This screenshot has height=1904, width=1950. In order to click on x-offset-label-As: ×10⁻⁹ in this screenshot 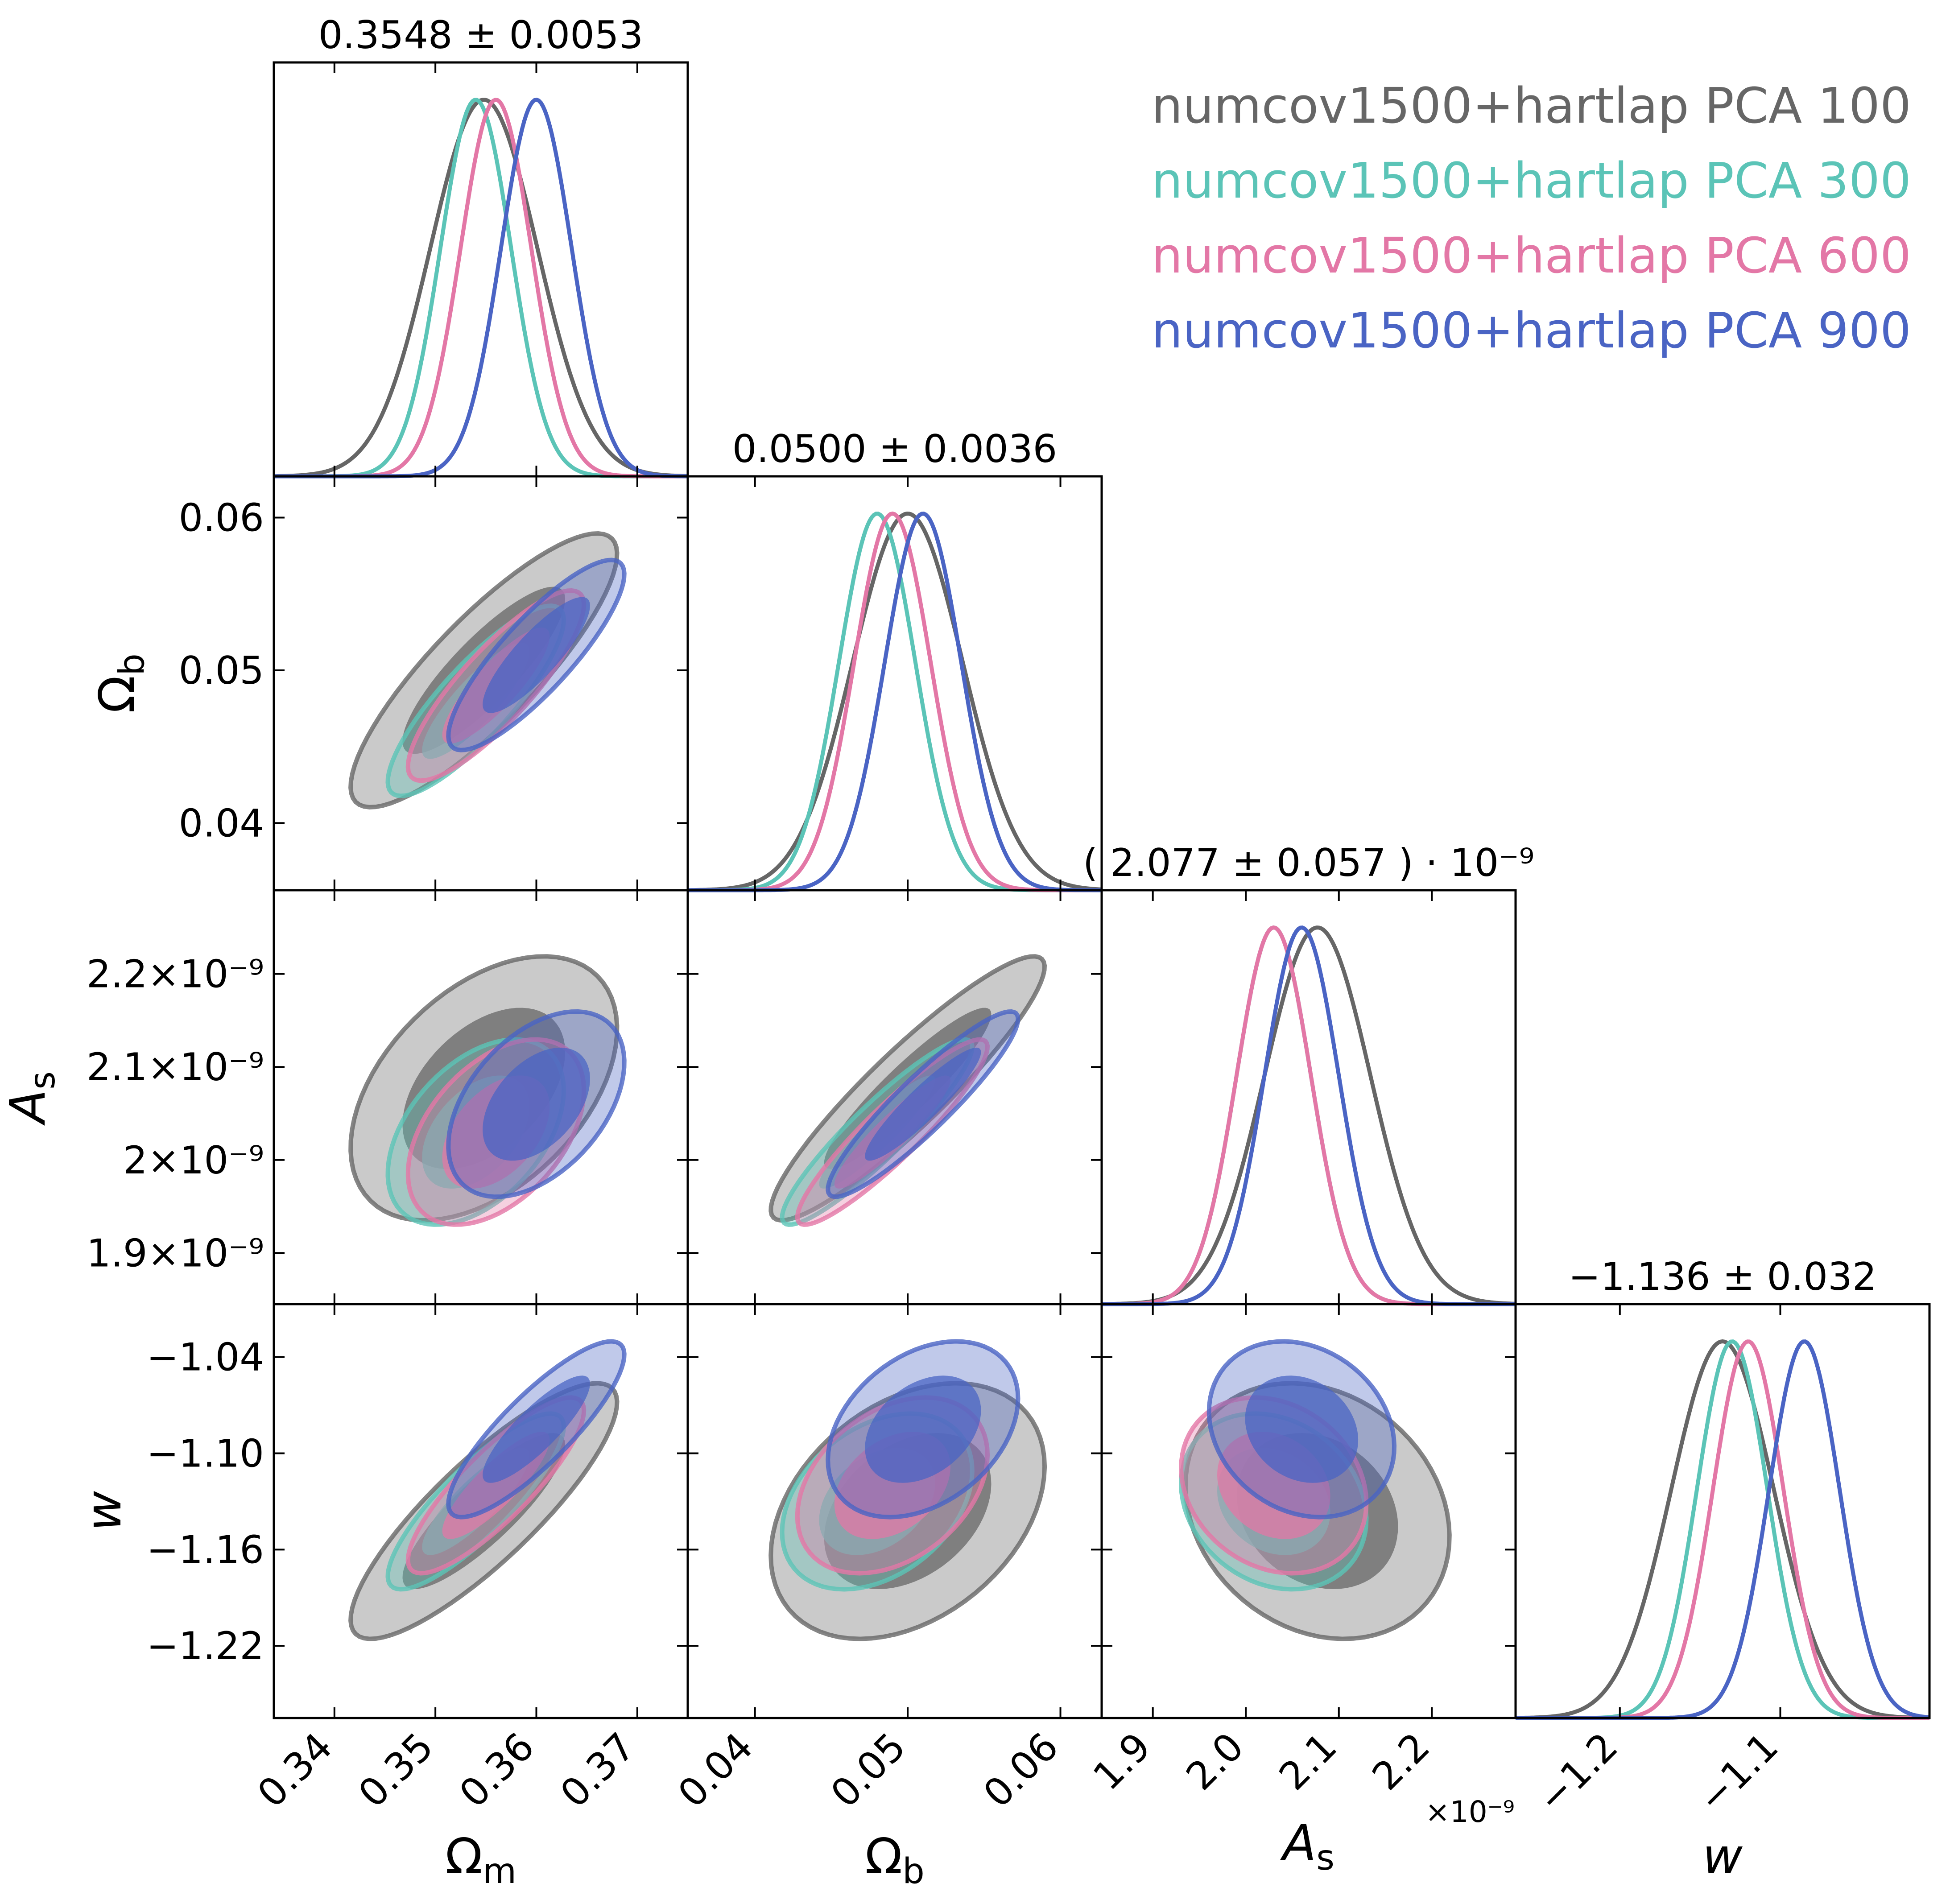, I will do `click(1470, 1812)`.